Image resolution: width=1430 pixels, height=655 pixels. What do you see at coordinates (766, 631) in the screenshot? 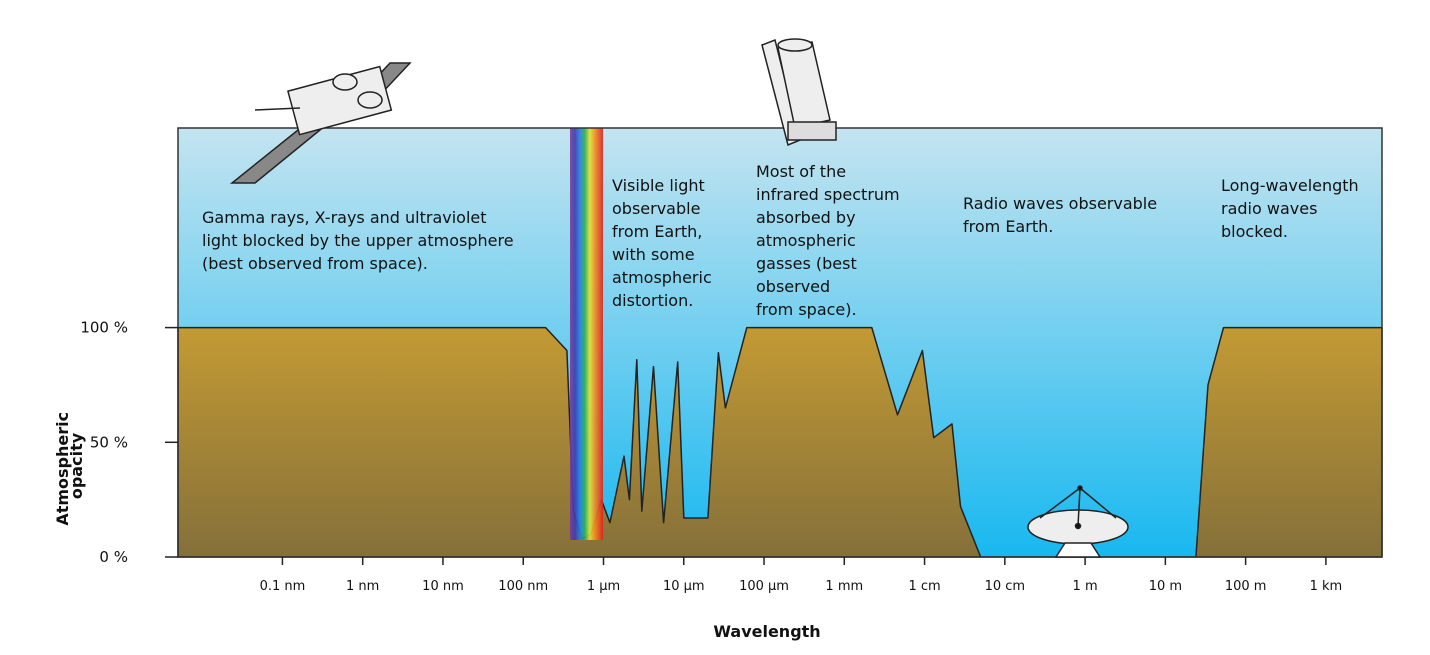
I see `x-axis-title: Wavelength` at bounding box center [766, 631].